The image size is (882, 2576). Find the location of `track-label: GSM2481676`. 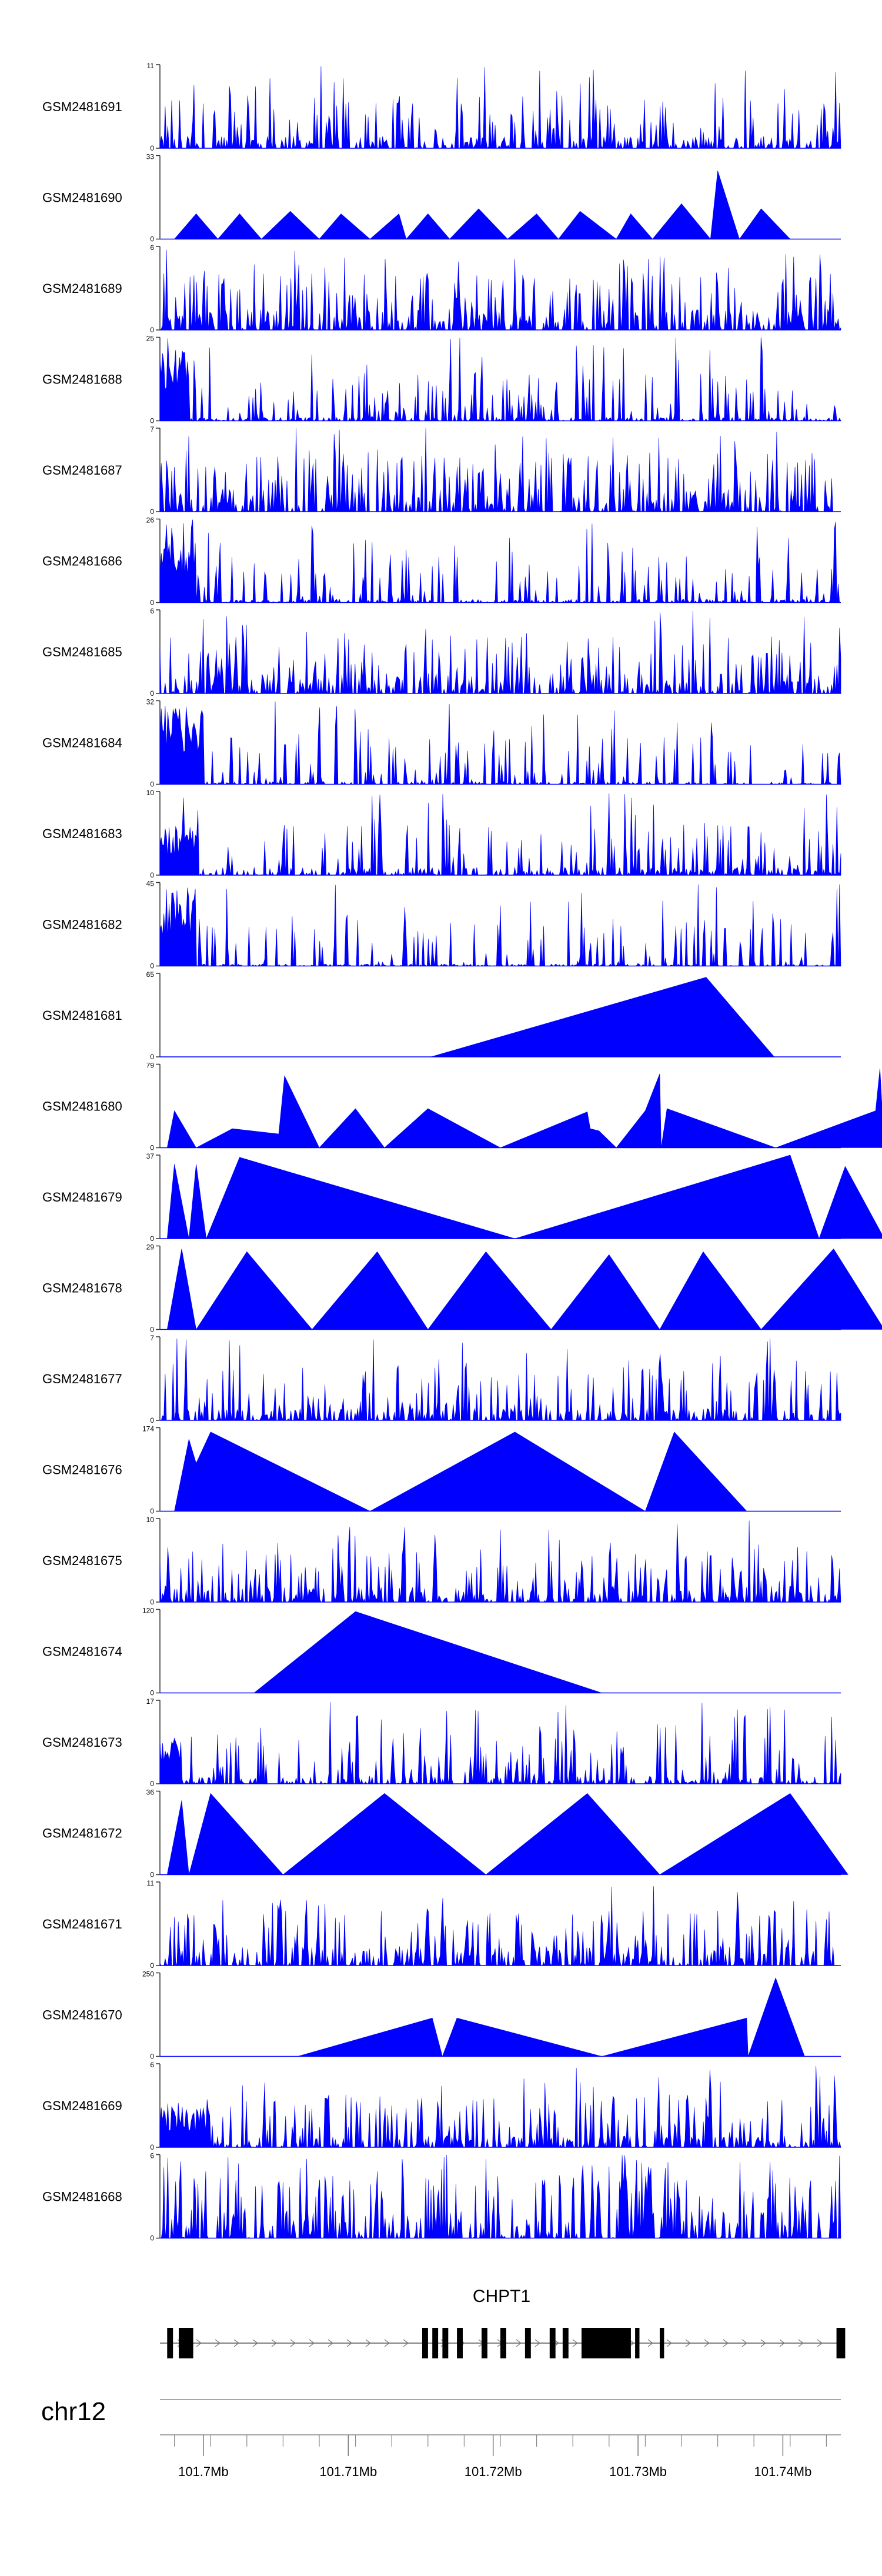

track-label: GSM2481676 is located at coordinates (82, 1470).